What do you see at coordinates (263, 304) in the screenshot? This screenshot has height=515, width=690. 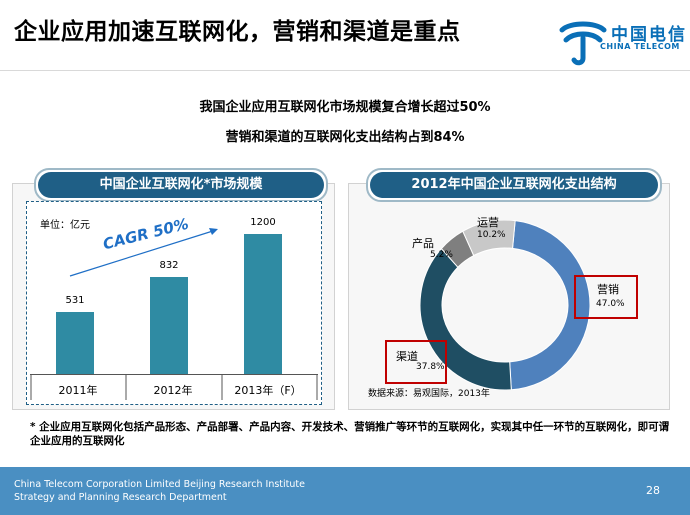 I see `bar-2013` at bounding box center [263, 304].